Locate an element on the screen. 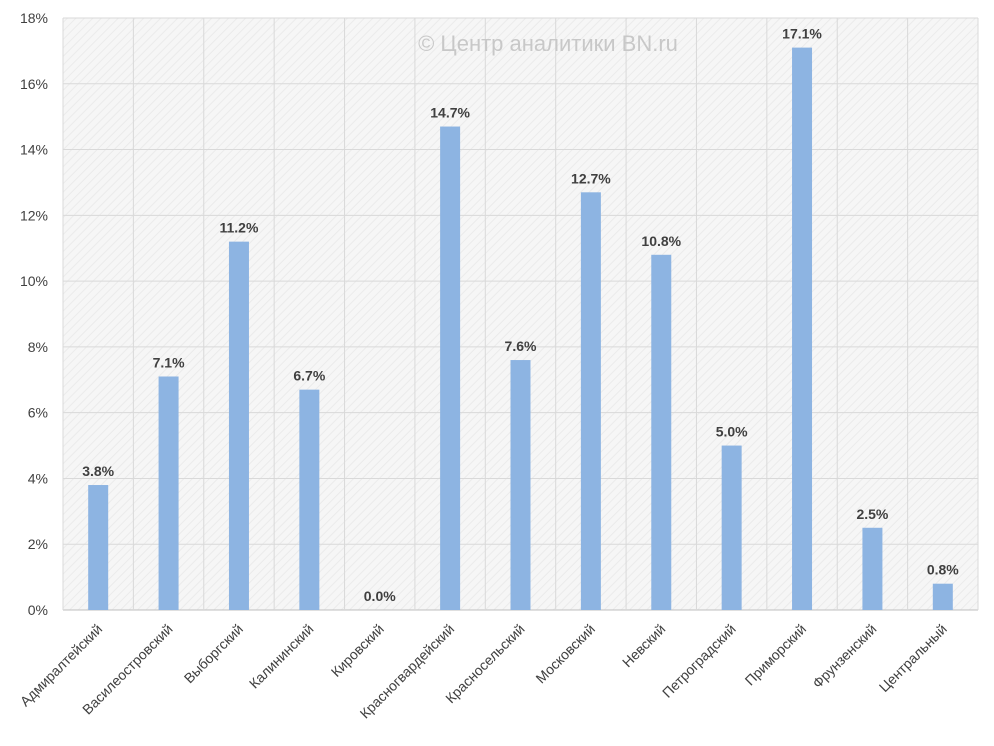 Image resolution: width=994 pixels, height=746 pixels. y-axis-ticks: 0% 2% 4% 6% 8% 10% 12% 14% 16% 18% is located at coordinates (34, 314).